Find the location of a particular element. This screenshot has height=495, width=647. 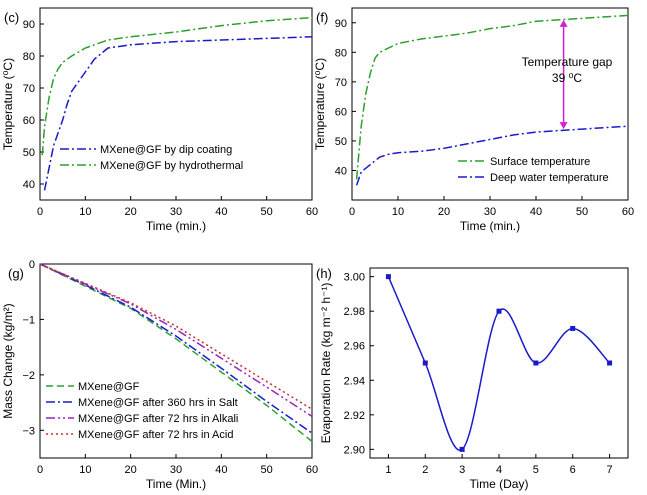

y-tick-label: 2.92 is located at coordinates (354, 416).